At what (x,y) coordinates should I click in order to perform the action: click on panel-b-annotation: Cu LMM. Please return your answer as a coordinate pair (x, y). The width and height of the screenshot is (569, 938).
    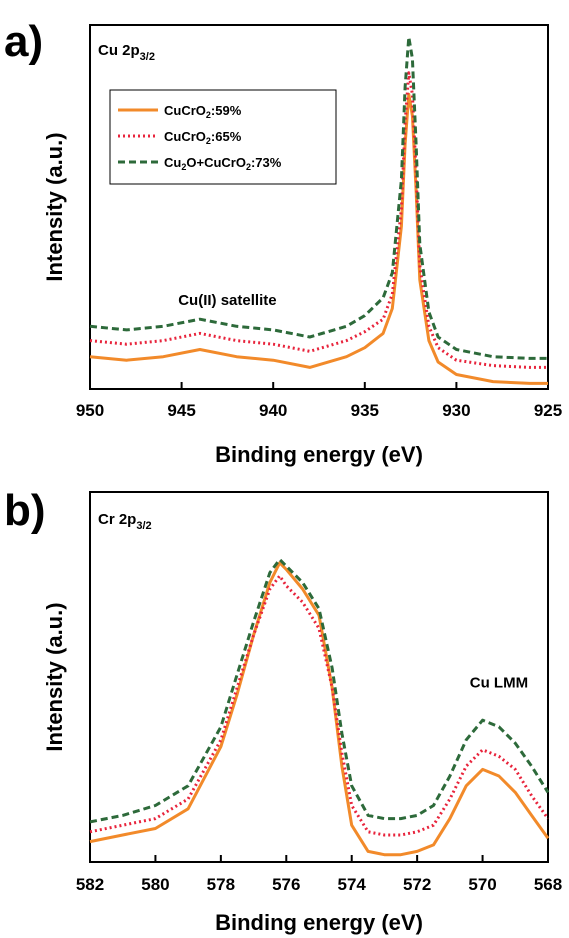
    Looking at the image, I should click on (499, 682).